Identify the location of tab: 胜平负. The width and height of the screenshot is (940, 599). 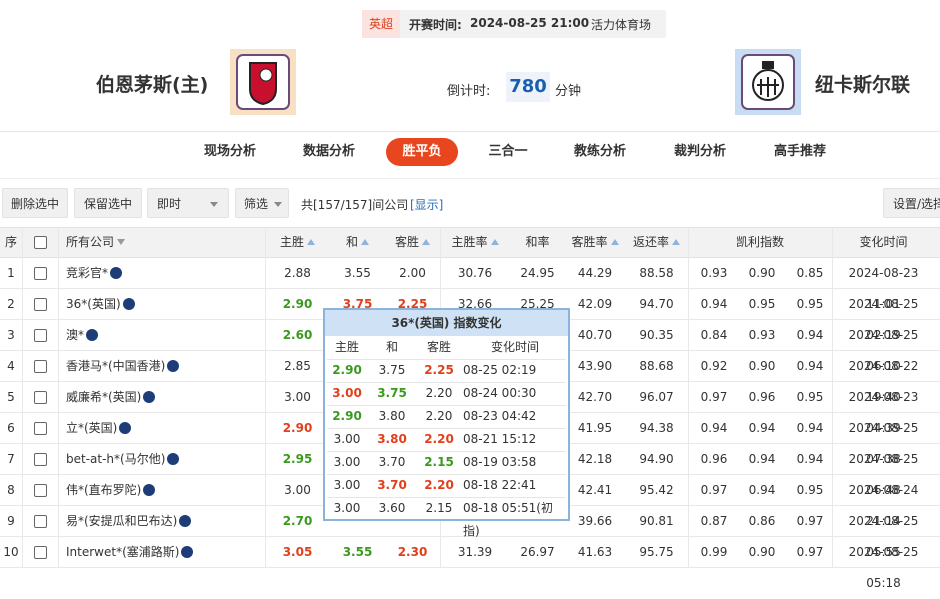
(422, 152).